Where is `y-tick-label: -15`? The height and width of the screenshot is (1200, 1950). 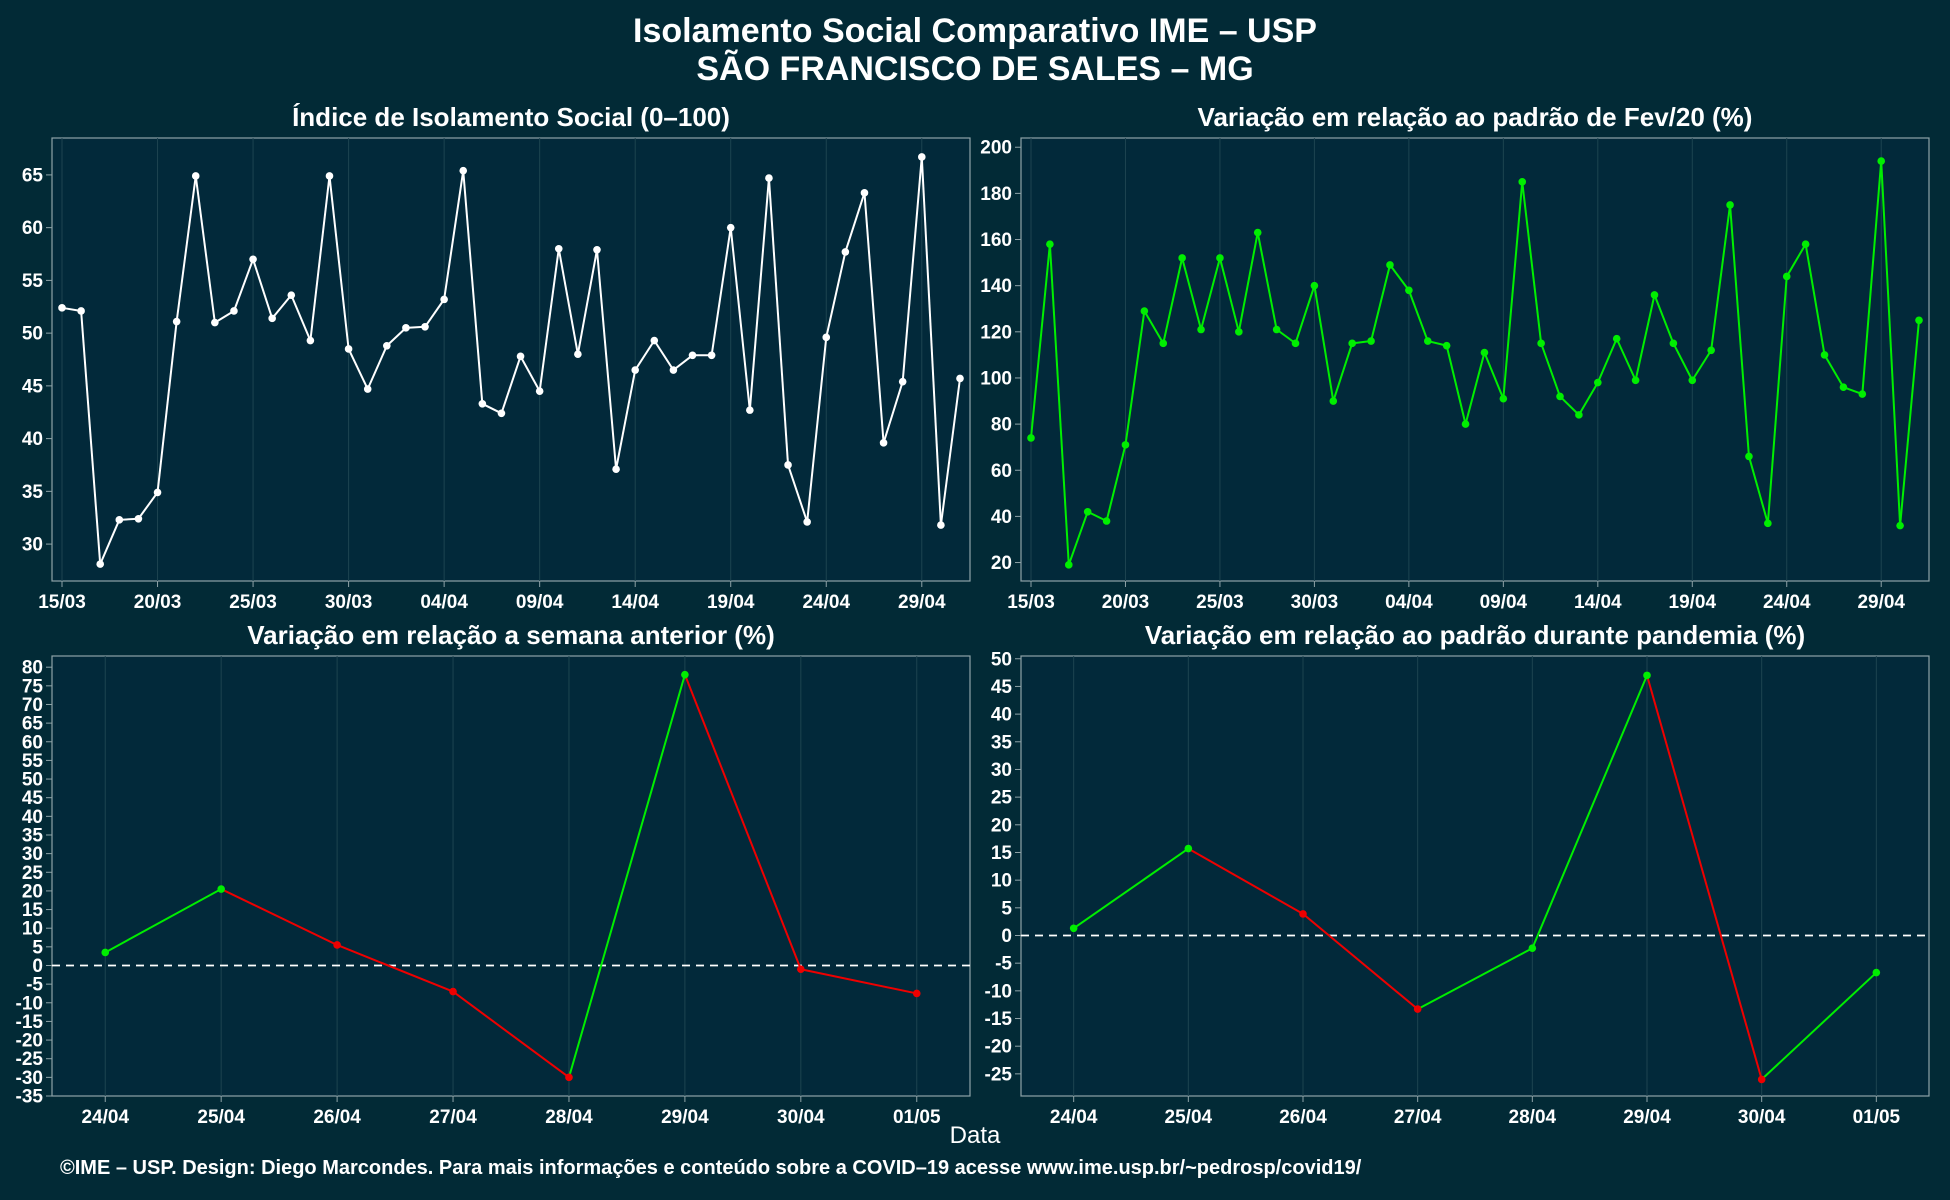 y-tick-label: -15 is located at coordinates (999, 1019).